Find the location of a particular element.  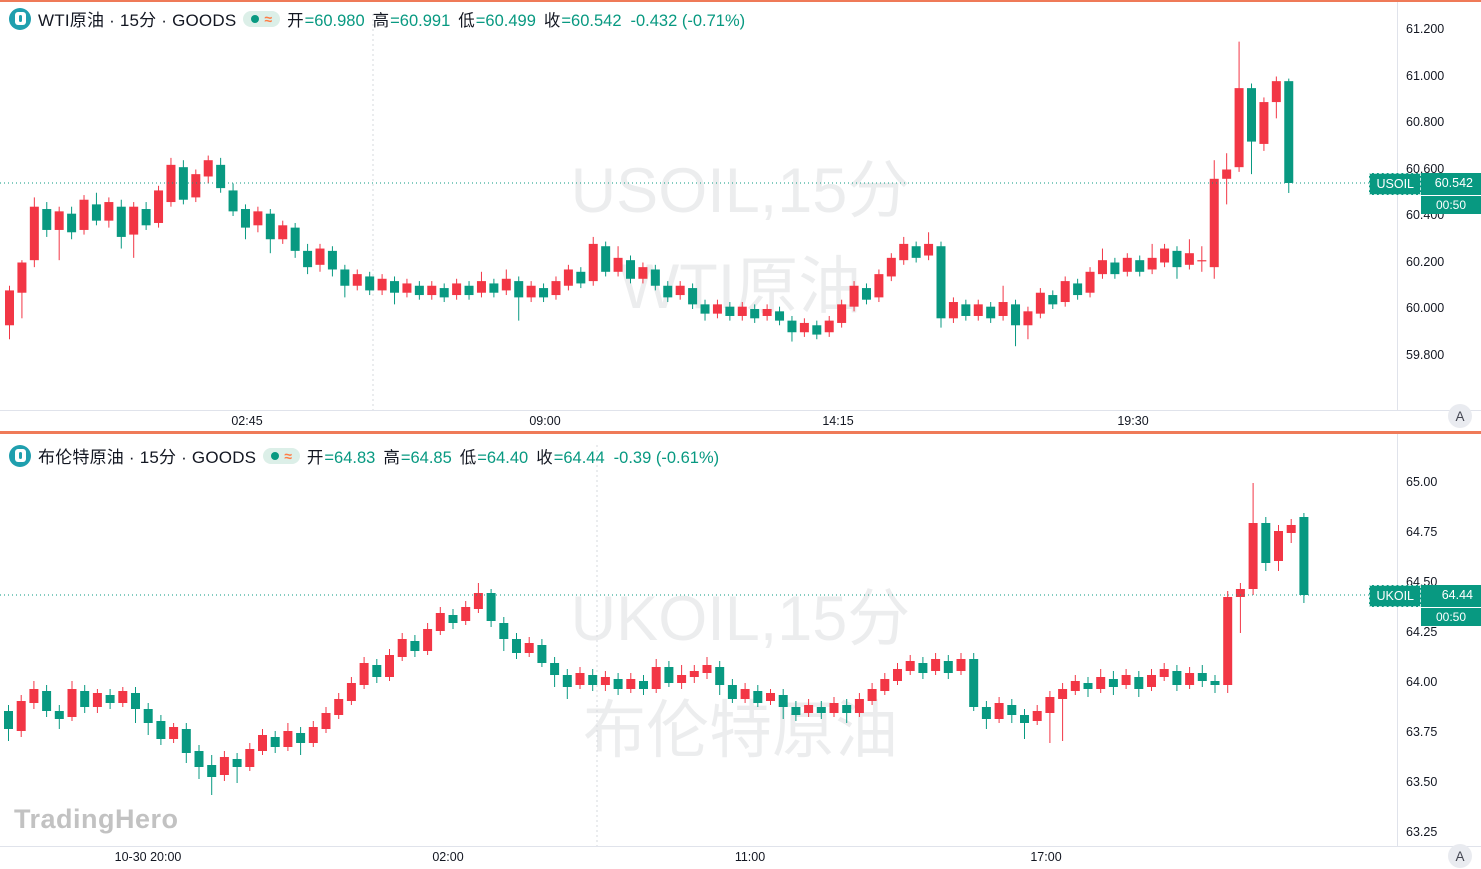

price-tick-label: 64.00 is located at coordinates (1422, 682).